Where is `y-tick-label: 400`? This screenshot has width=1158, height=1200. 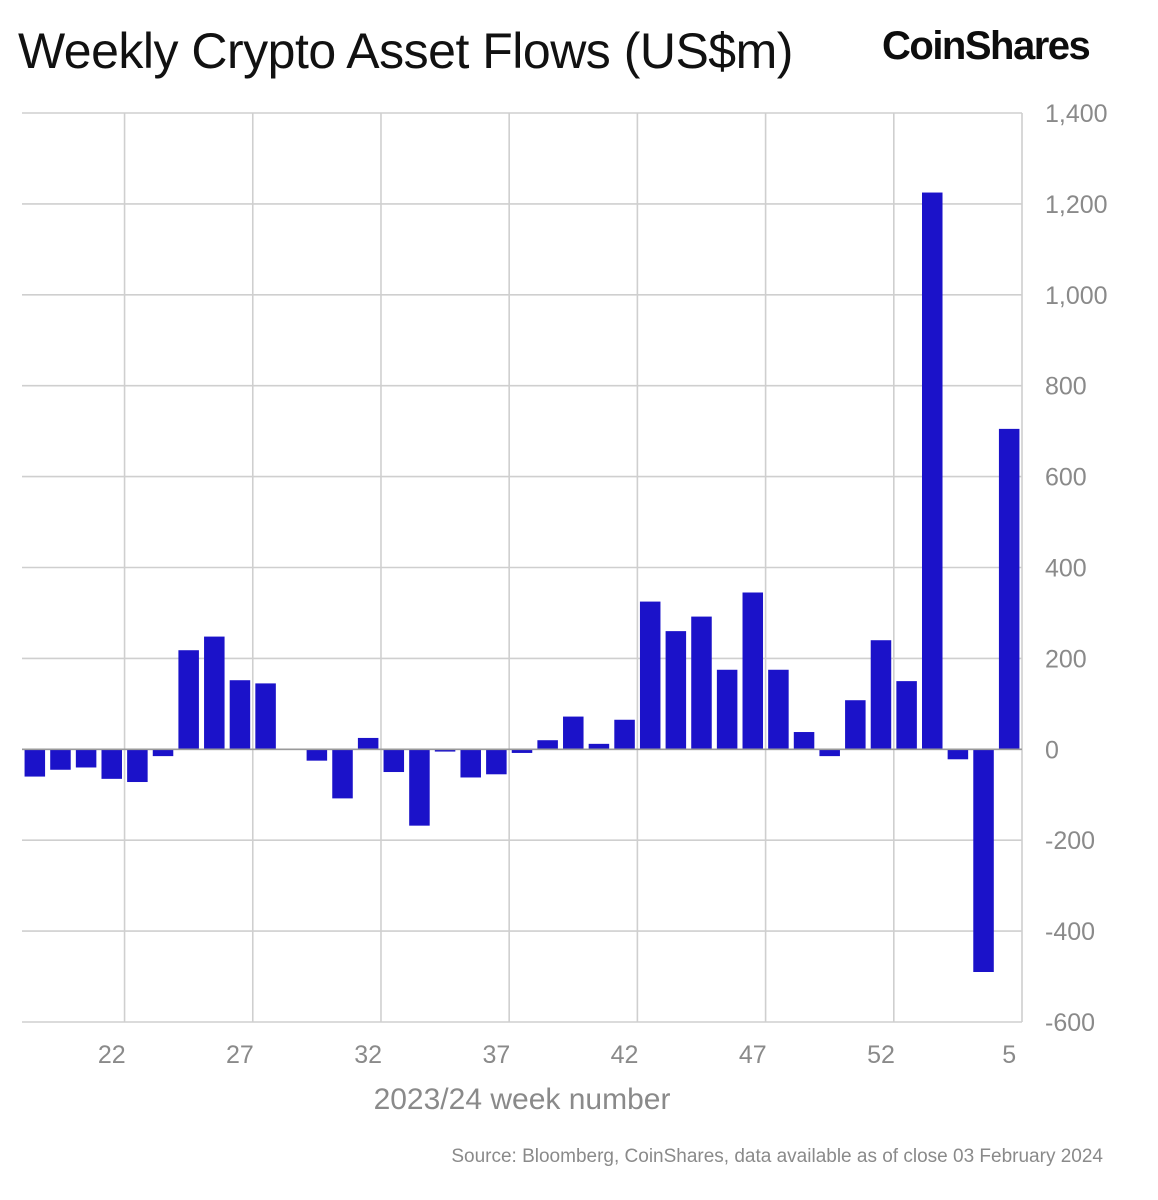 y-tick-label: 400 is located at coordinates (1066, 569).